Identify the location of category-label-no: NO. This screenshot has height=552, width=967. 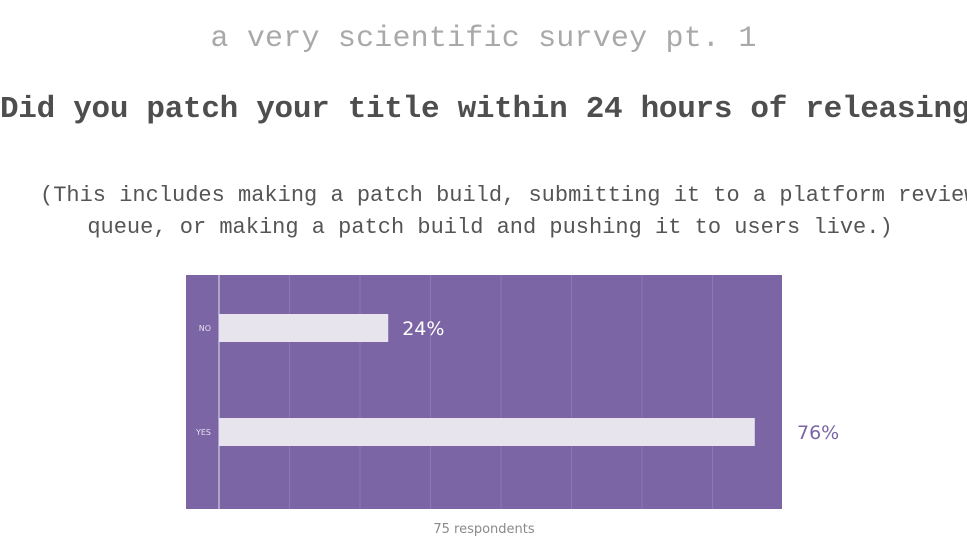
(205, 328).